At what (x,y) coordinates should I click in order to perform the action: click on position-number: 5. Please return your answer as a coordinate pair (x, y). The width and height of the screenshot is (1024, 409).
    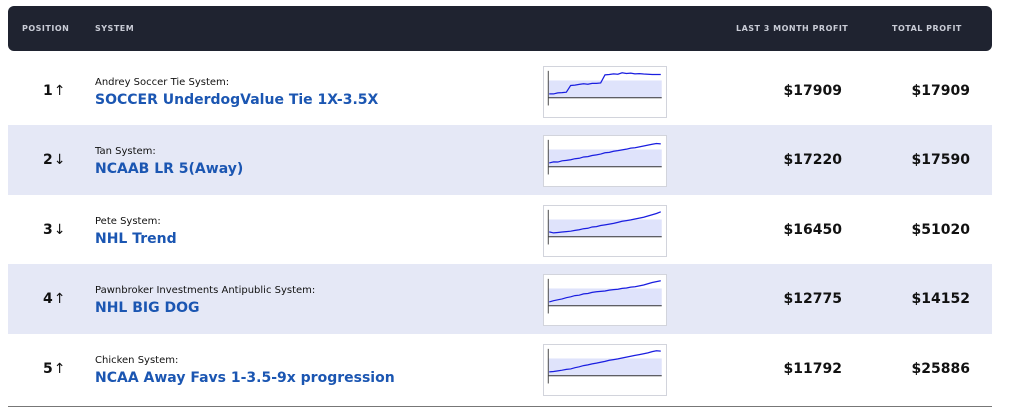
    Looking at the image, I should click on (48, 369).